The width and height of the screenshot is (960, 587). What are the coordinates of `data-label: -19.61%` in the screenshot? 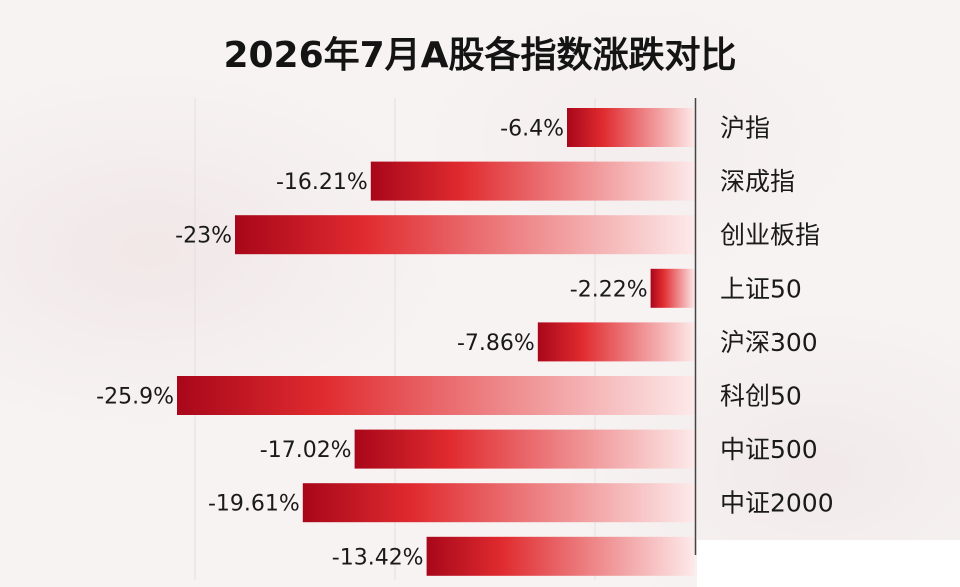 It's located at (254, 504).